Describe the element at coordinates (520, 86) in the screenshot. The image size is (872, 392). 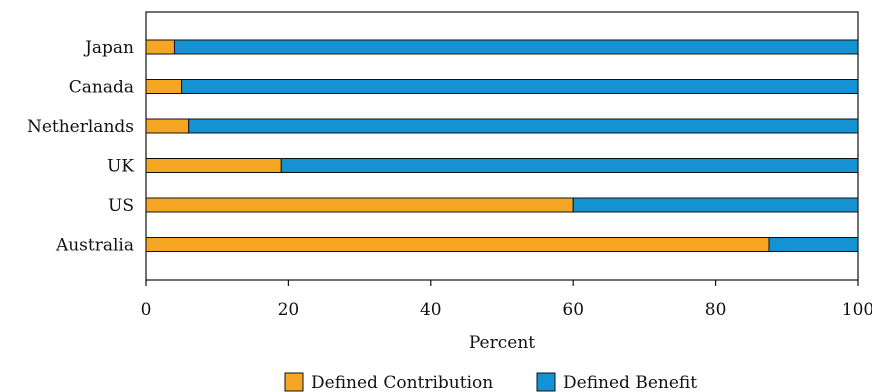
I see `bar-canada-defined-benefit` at that location.